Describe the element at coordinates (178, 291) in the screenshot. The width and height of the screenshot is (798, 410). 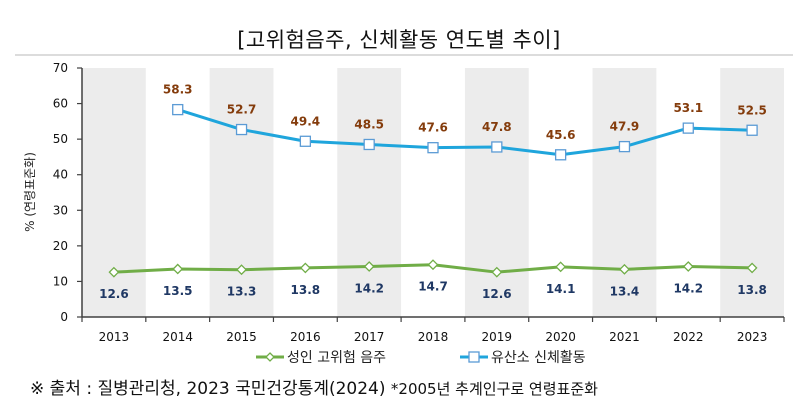
I see `data-label: 13.5` at that location.